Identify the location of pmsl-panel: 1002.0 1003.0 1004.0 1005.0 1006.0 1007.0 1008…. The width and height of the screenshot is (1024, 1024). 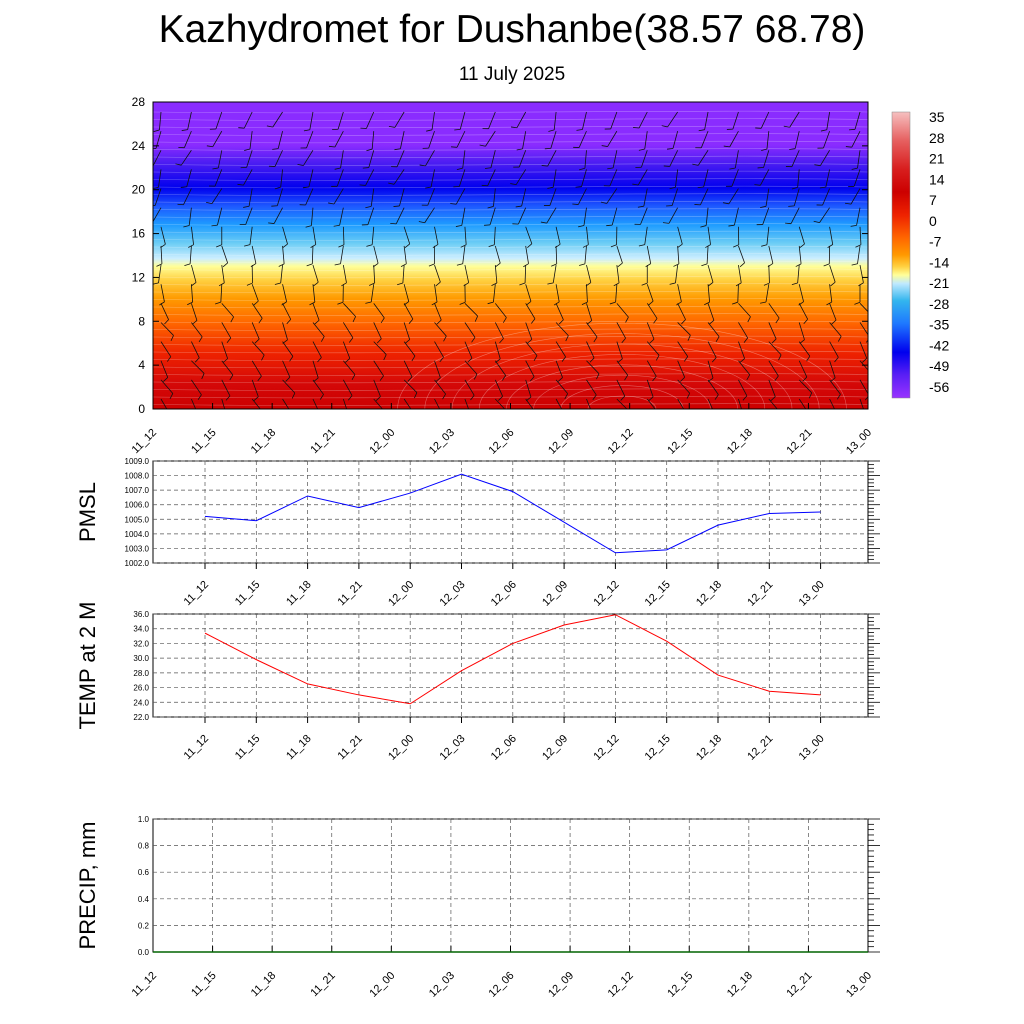
(477, 533).